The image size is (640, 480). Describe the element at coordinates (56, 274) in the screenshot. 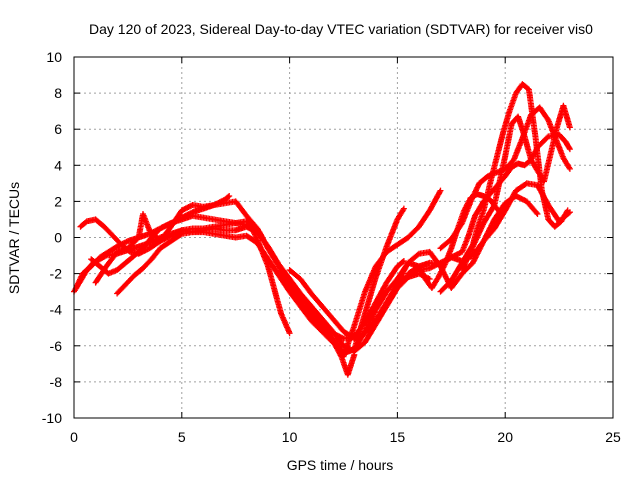

I see `y-tick-label: -2` at that location.